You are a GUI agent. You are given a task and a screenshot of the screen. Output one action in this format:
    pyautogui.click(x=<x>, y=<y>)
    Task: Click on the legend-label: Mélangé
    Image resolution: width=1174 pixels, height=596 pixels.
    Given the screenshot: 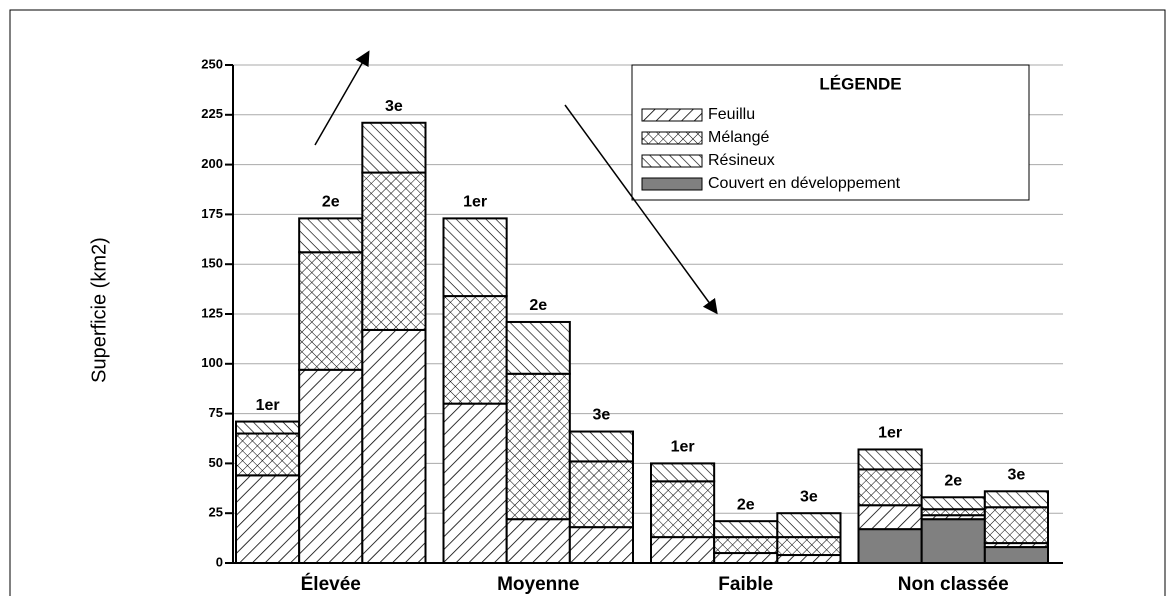 What is the action you would take?
    pyautogui.click(x=738, y=137)
    